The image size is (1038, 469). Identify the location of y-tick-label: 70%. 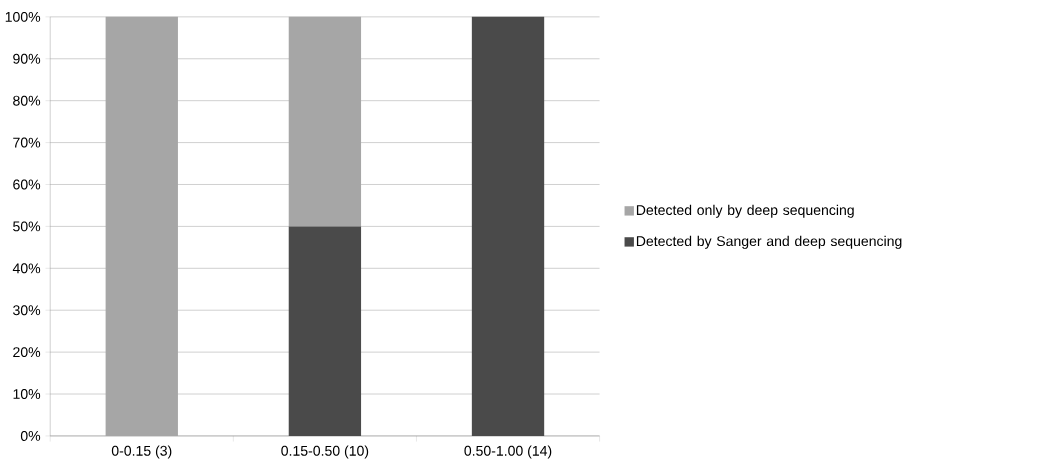
(27, 142).